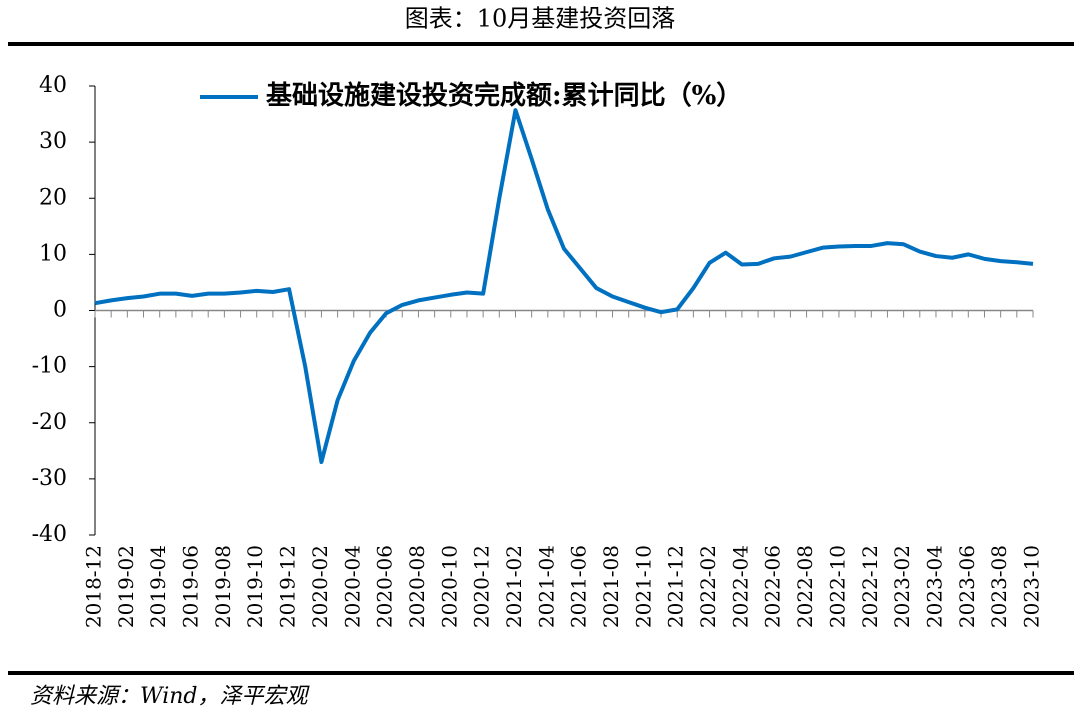  What do you see at coordinates (579, 586) in the screenshot?
I see `x-tick-label: 2021-06` at bounding box center [579, 586].